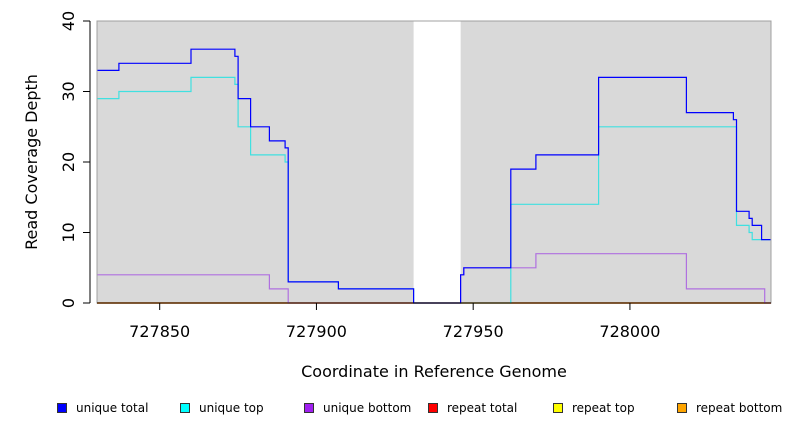 The image size is (792, 432). Describe the element at coordinates (31, 162) in the screenshot. I see `y-axis-label: Read Coverage Depth` at that location.